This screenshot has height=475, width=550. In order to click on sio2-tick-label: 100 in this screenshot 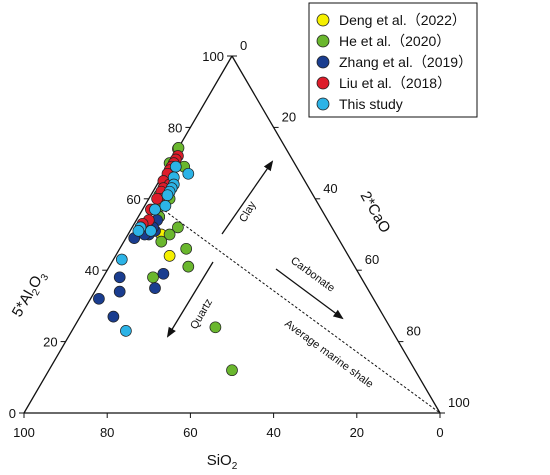, I will do `click(24, 432)`.